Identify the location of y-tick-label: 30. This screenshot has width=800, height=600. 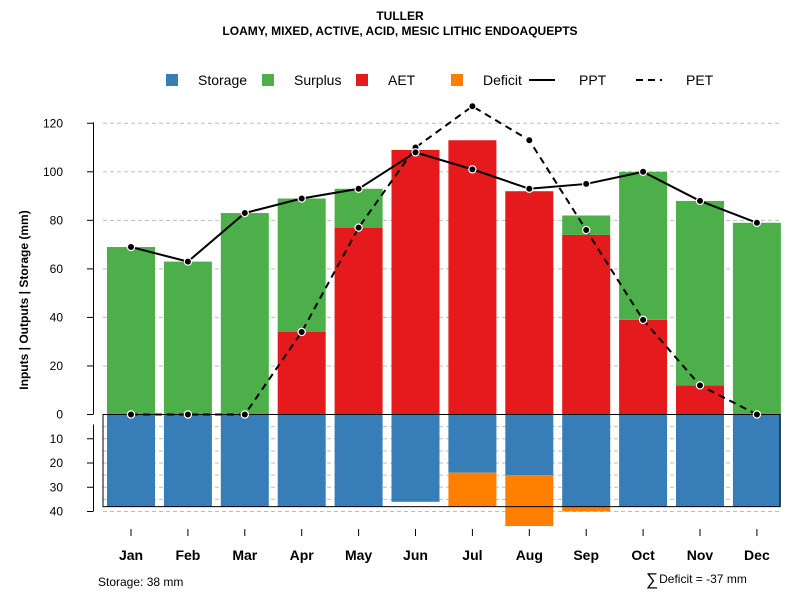
(57, 487).